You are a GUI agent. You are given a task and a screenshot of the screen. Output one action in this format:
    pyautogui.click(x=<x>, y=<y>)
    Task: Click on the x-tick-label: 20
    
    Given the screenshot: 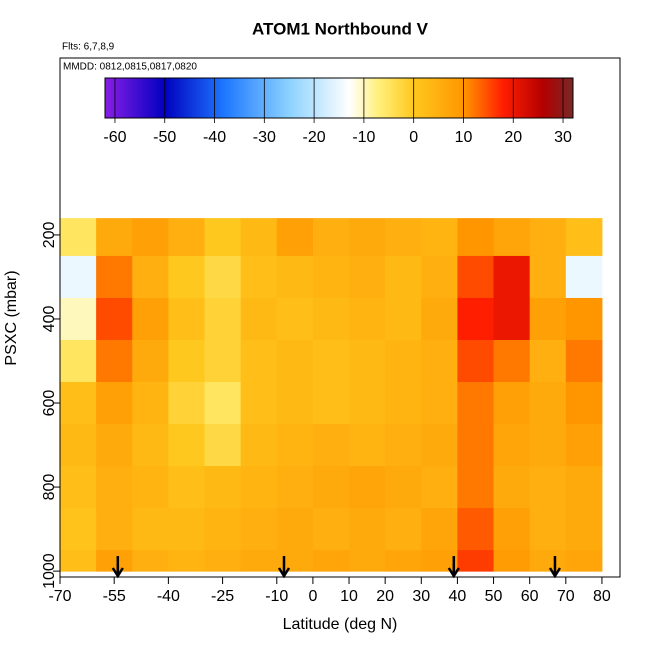 What is the action you would take?
    pyautogui.click(x=385, y=596)
    